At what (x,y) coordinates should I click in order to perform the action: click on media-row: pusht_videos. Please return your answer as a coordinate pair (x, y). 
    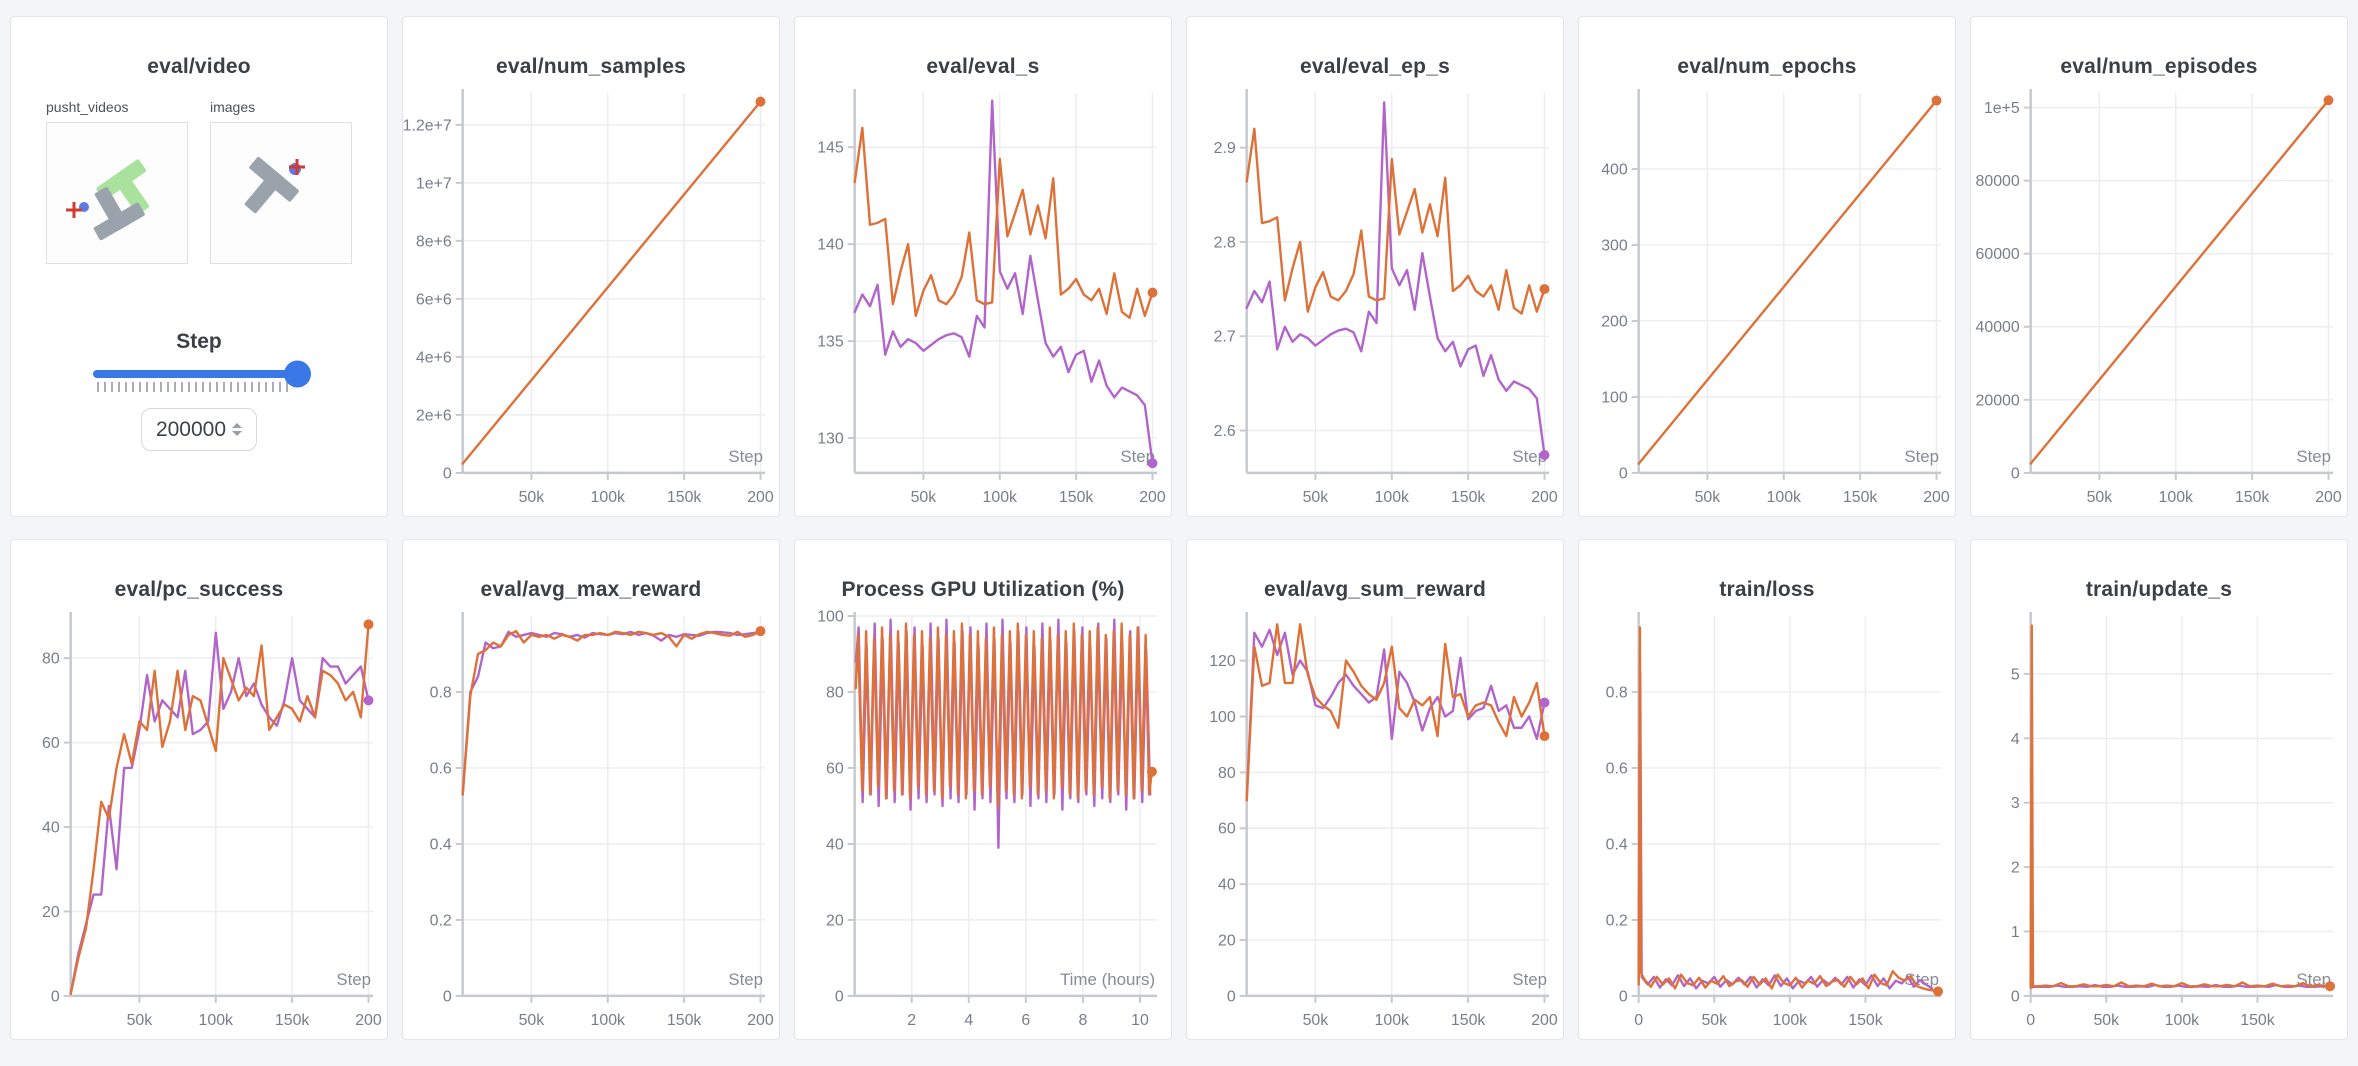
    Looking at the image, I should click on (199, 181).